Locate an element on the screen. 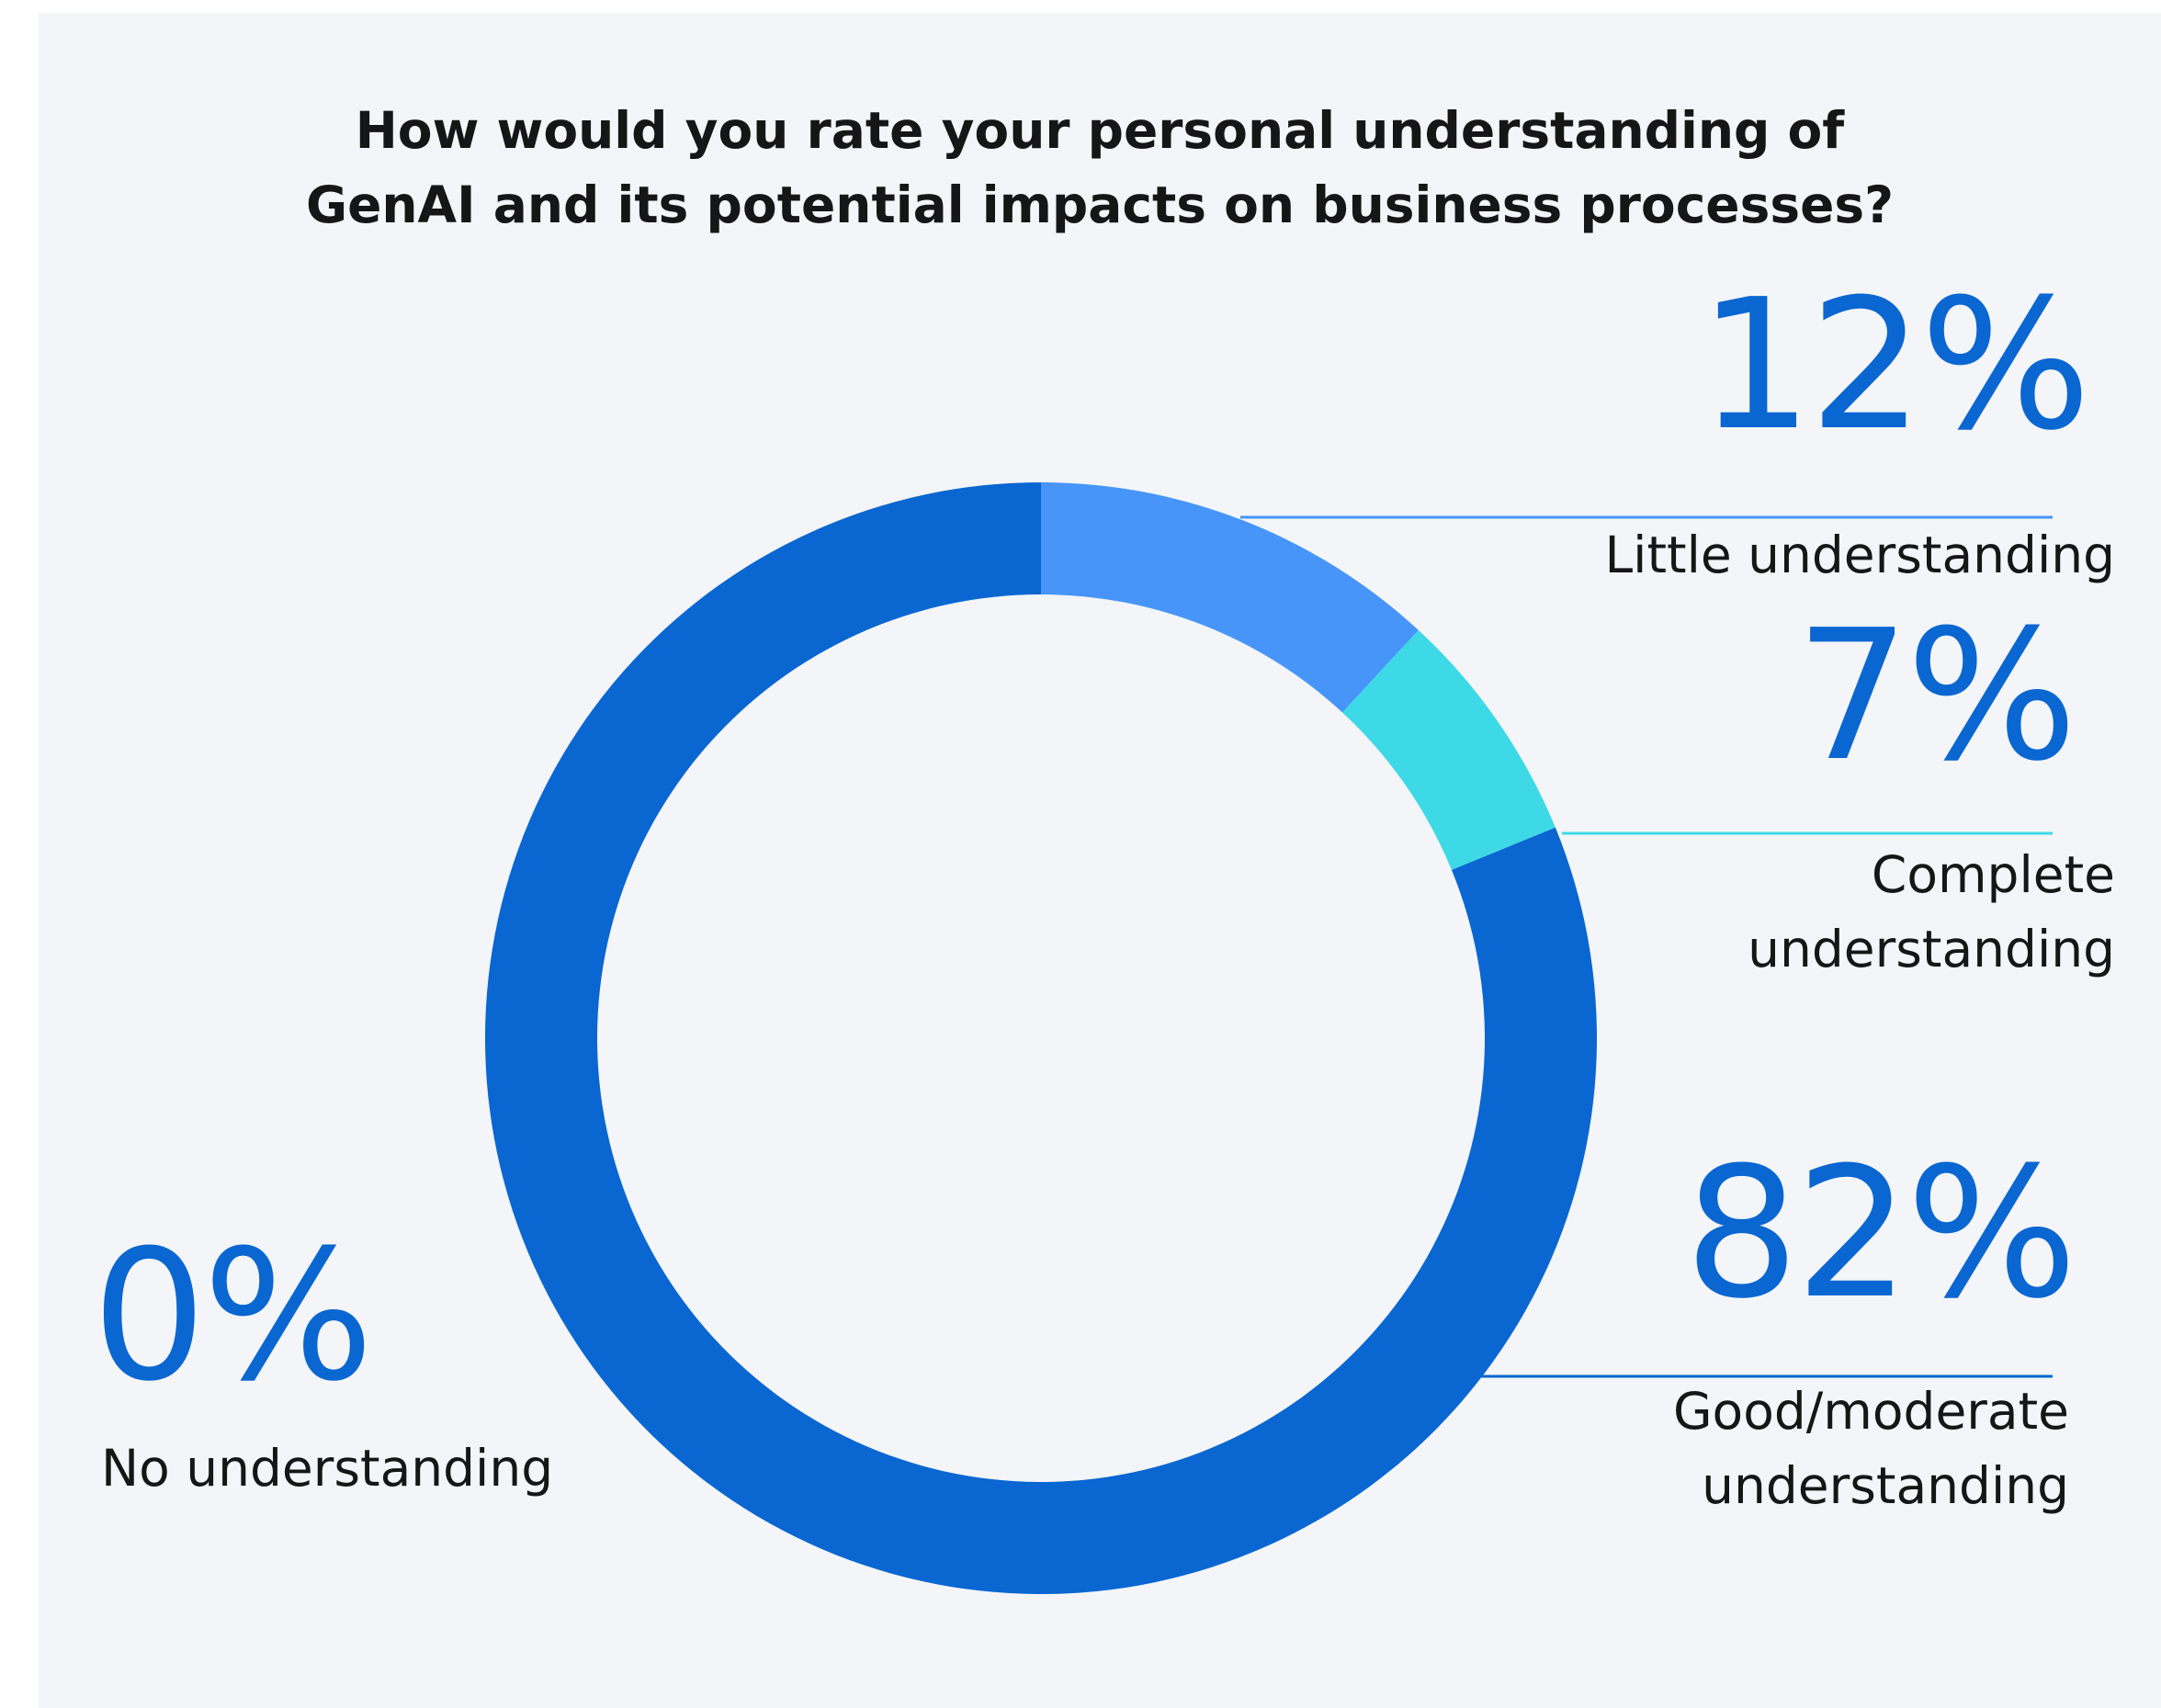  slice-little is located at coordinates (1230, 598).